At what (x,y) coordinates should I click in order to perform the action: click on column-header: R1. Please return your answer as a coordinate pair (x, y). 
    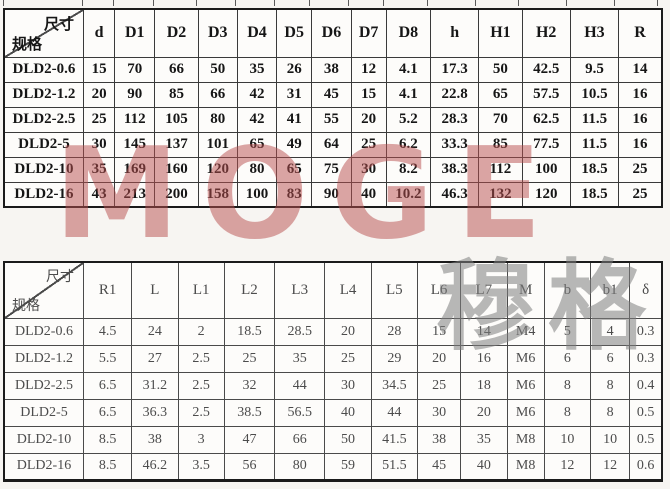
    Looking at the image, I should click on (107, 290).